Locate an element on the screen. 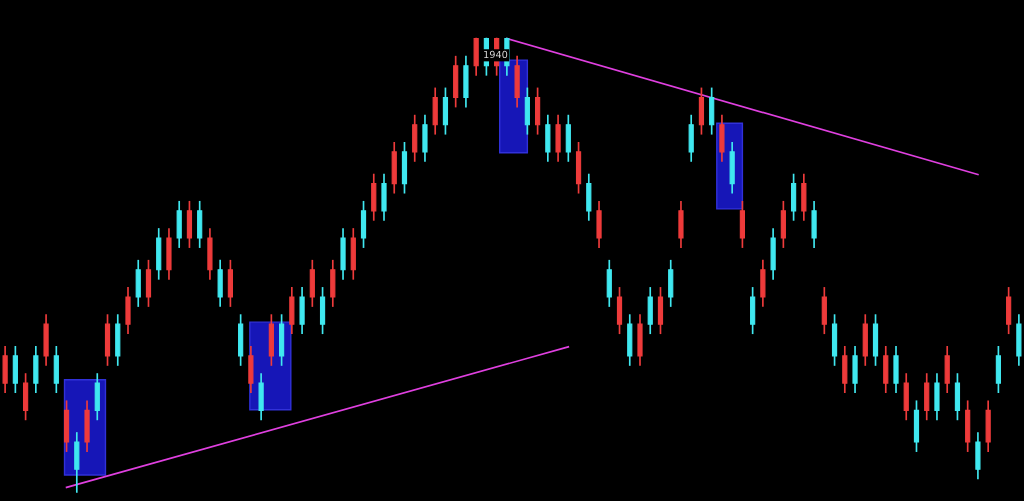 This screenshot has height=501, width=1024. annotation: 1940 is located at coordinates (496, 54).